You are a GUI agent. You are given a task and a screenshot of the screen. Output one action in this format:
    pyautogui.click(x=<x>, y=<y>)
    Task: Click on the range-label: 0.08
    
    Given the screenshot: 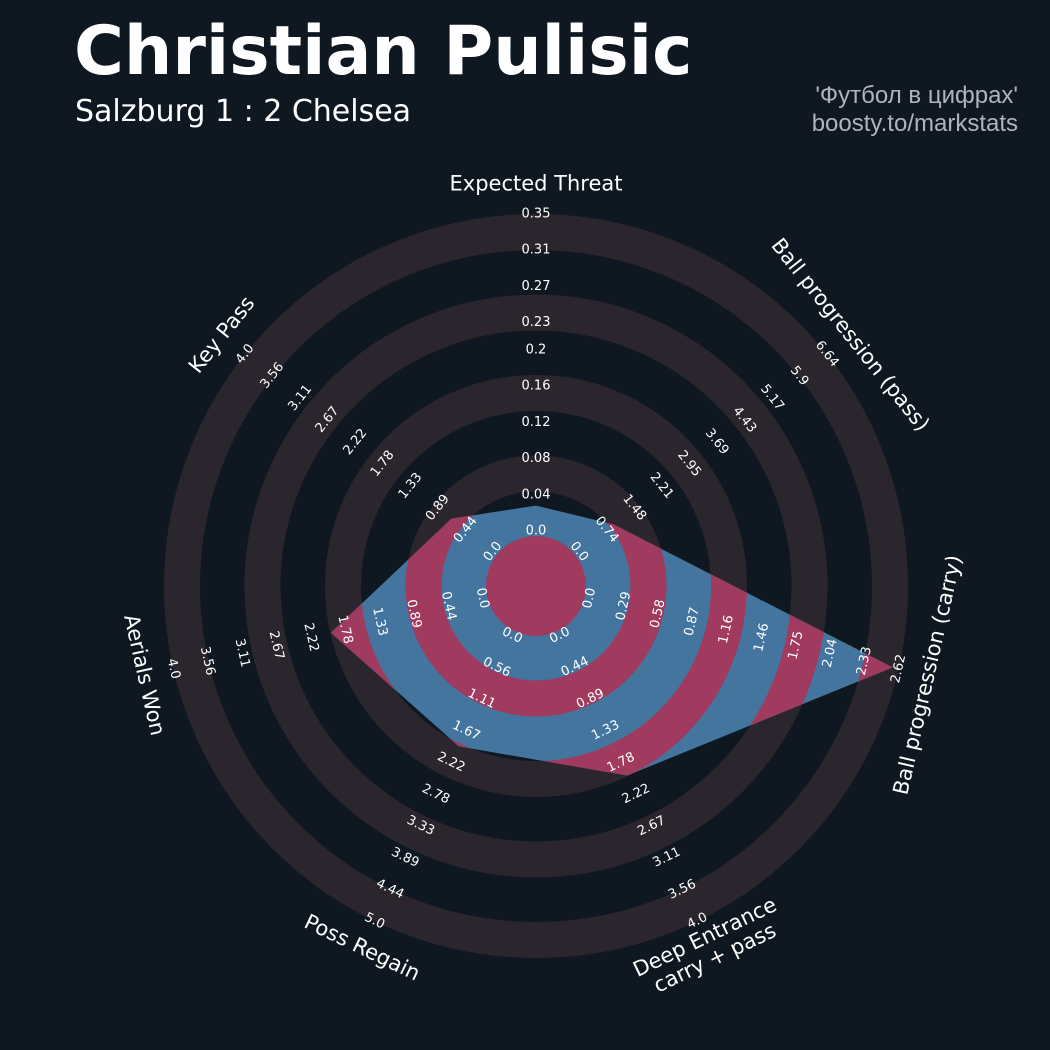 What is the action you would take?
    pyautogui.click(x=536, y=458)
    